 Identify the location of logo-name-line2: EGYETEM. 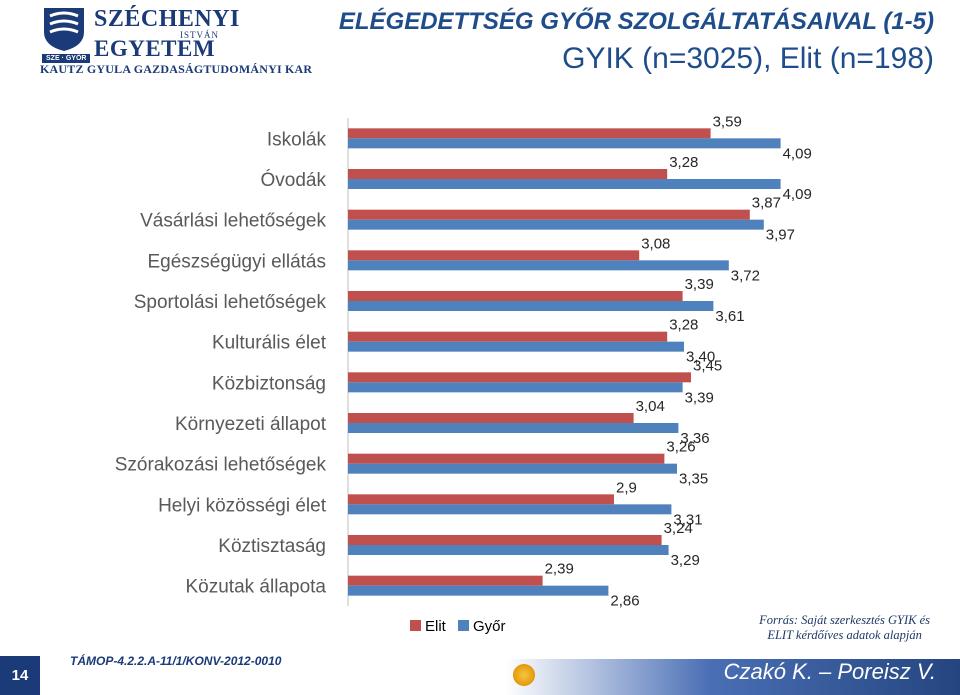
(155, 48).